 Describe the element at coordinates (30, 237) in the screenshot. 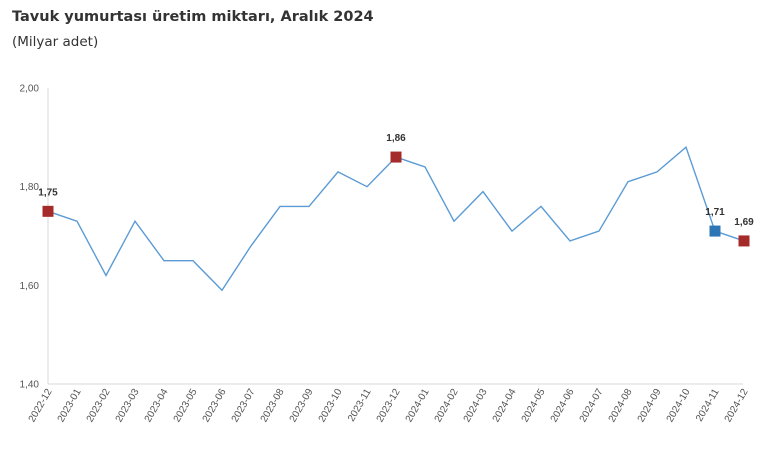

I see `y-tick-labels: 1,40 1,60 1,80 2,00` at that location.